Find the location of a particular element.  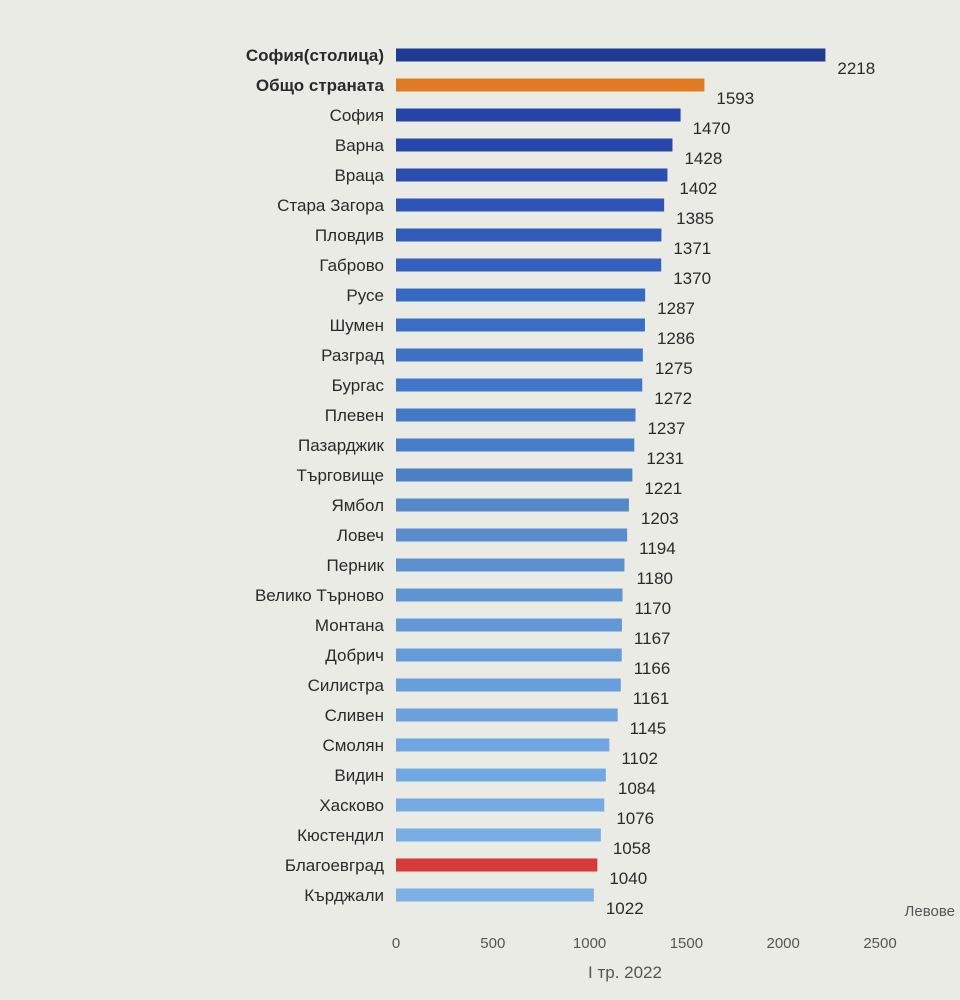

category-label: София is located at coordinates (357, 115).